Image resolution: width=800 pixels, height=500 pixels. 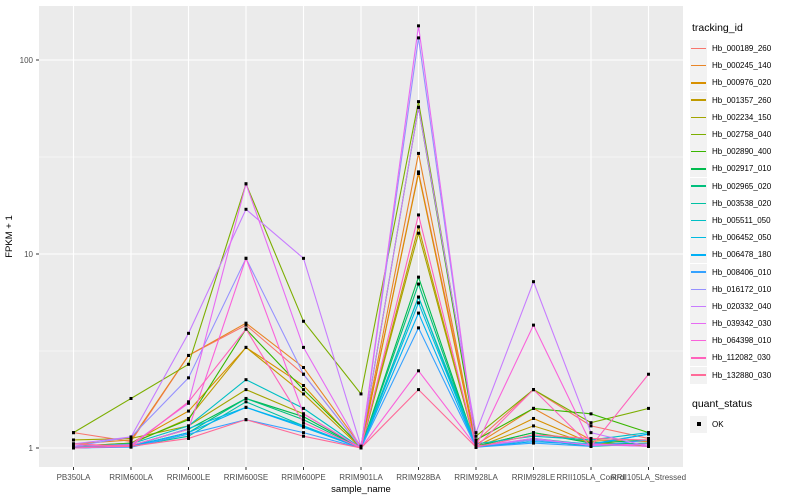 What do you see at coordinates (722, 403) in the screenshot?
I see `quant-legend-title: quant_status` at bounding box center [722, 403].